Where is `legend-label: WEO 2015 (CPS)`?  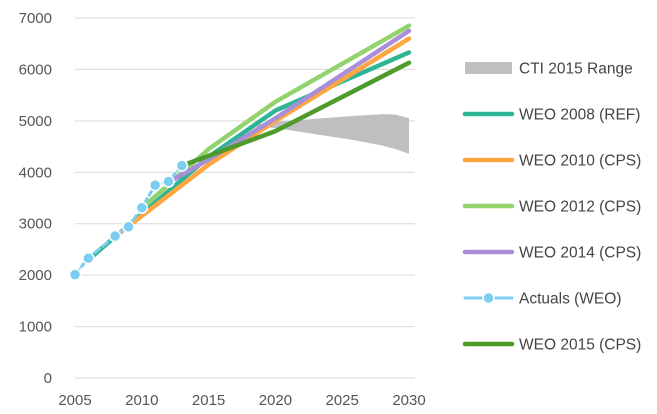 legend-label: WEO 2015 (CPS) is located at coordinates (580, 345).